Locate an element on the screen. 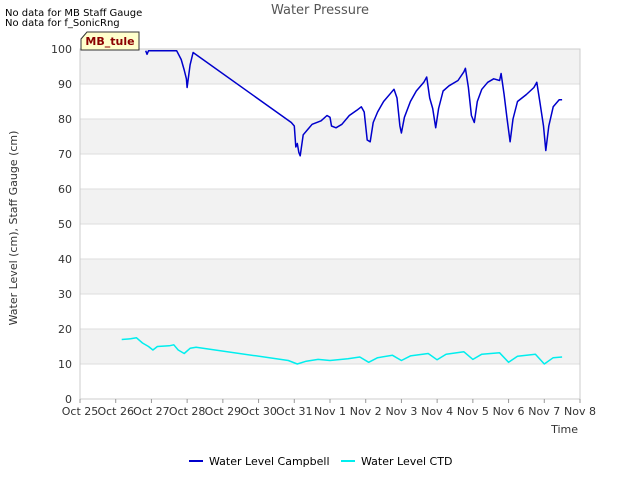 Image resolution: width=640 pixels, height=480 pixels. y-tick-label: 20 is located at coordinates (65, 329).